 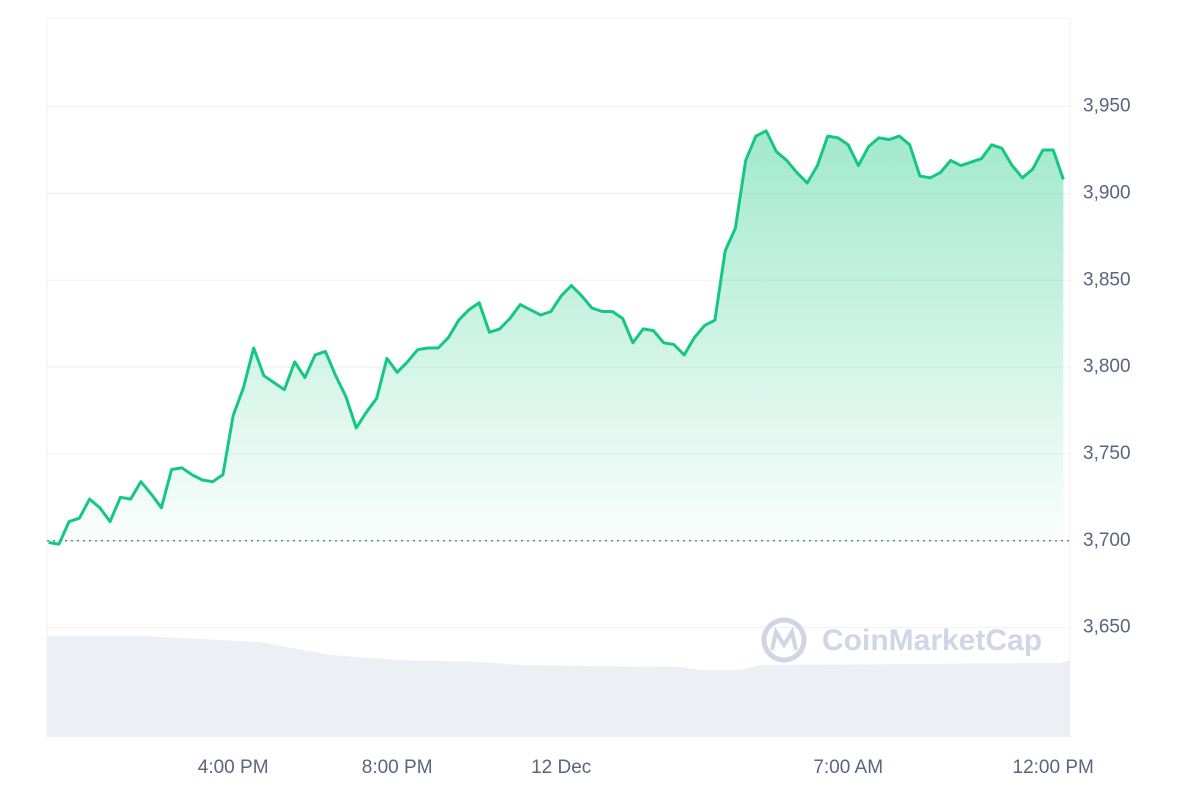 What do you see at coordinates (848, 767) in the screenshot?
I see `x-tick-label: 7:00 AM` at bounding box center [848, 767].